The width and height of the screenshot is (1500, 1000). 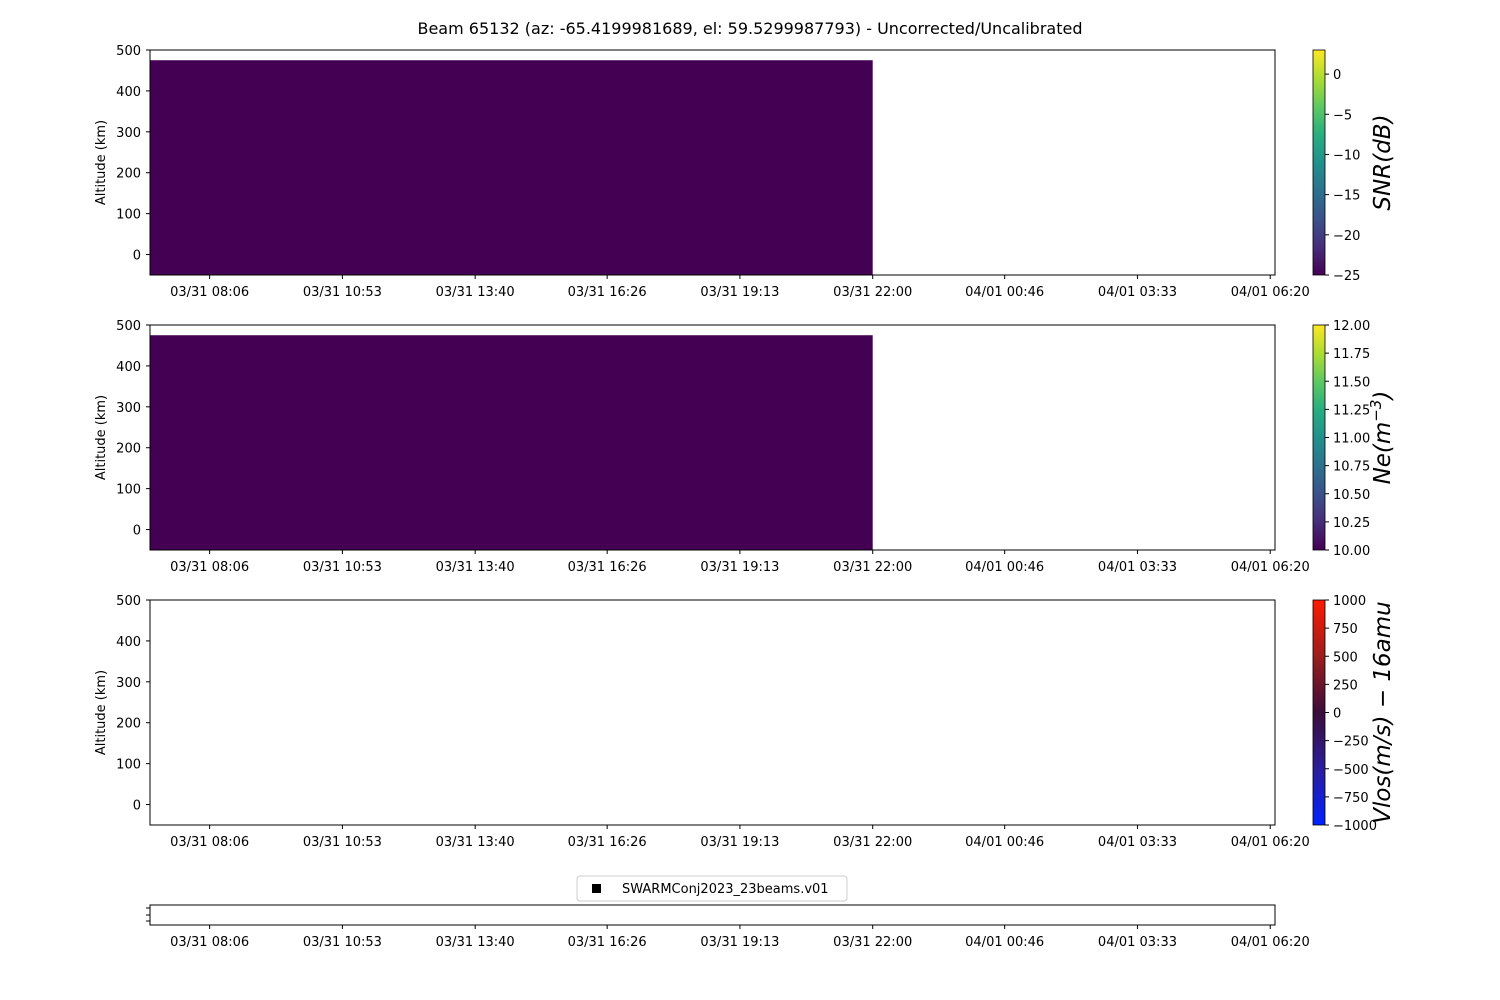 I want to click on colorbar-label: Vlos(m/s) − 16amu, so click(x=1383, y=712).